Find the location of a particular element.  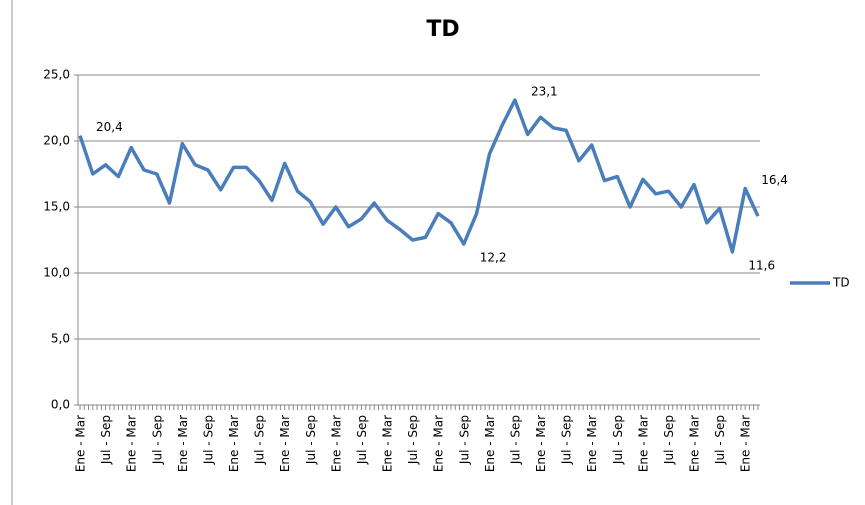

y-tick-label: 15,0 is located at coordinates (56, 207).